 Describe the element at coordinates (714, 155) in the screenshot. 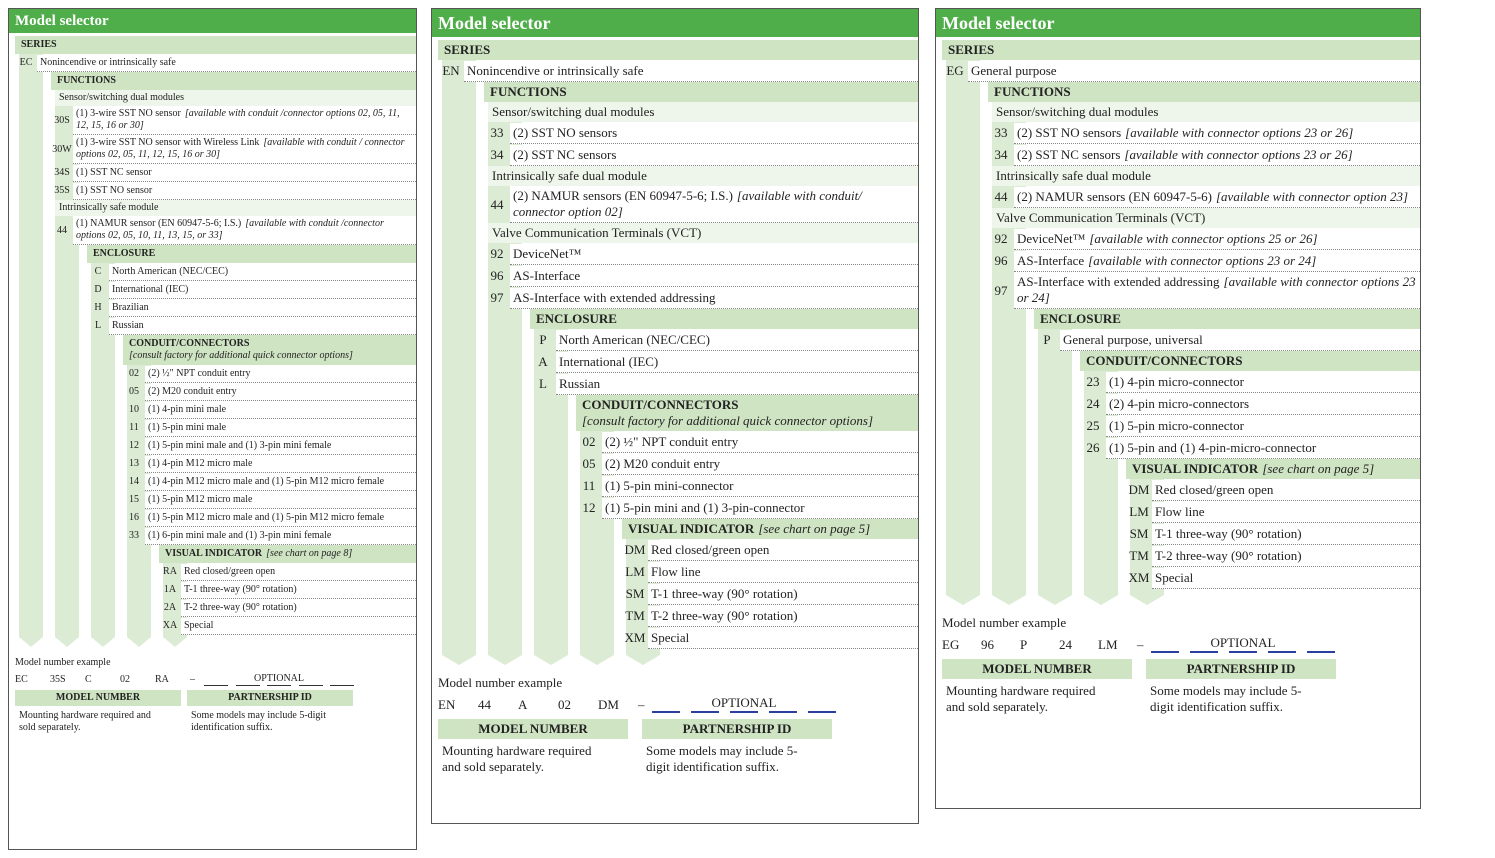

I see `row-text: (2) SST NC sensors` at that location.